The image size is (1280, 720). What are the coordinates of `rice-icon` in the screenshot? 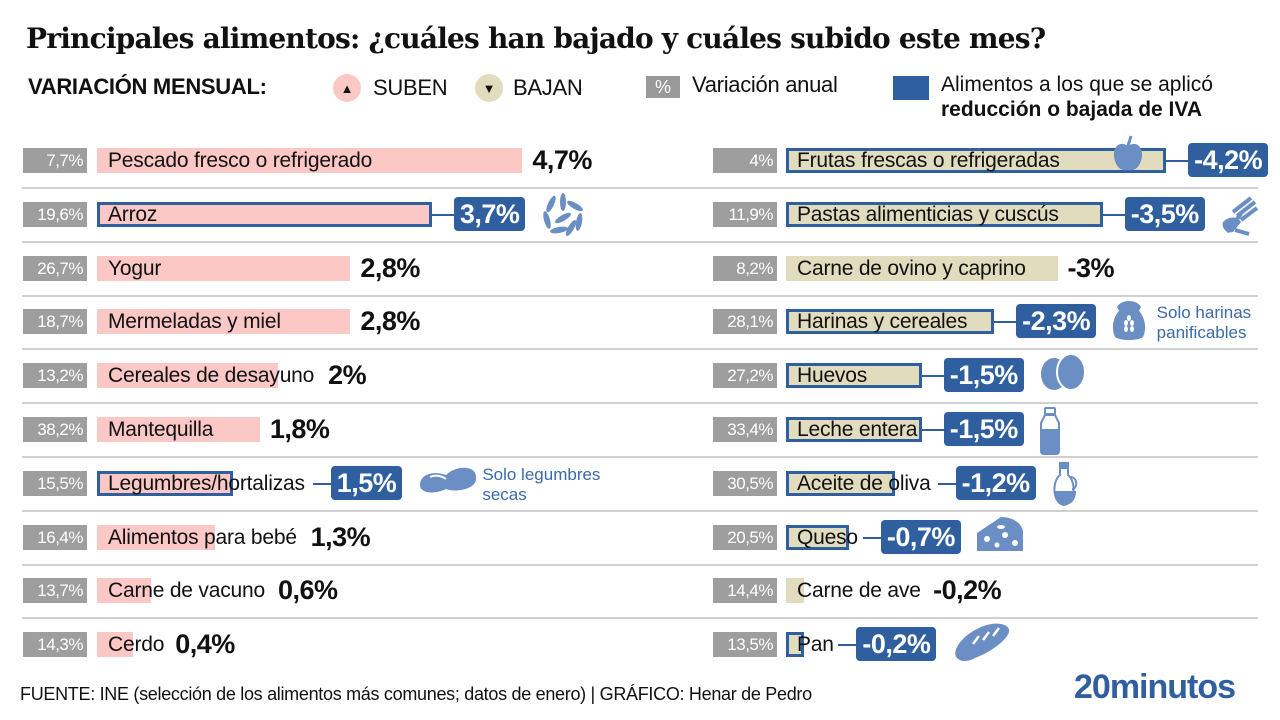 It's located at (565, 216).